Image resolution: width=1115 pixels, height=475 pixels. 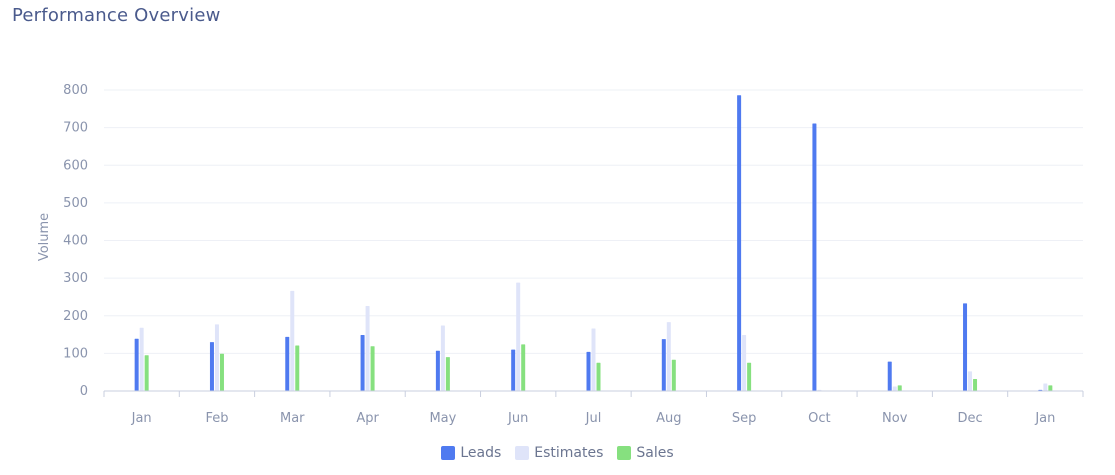 I want to click on y-tick-label: 800, so click(x=75, y=90).